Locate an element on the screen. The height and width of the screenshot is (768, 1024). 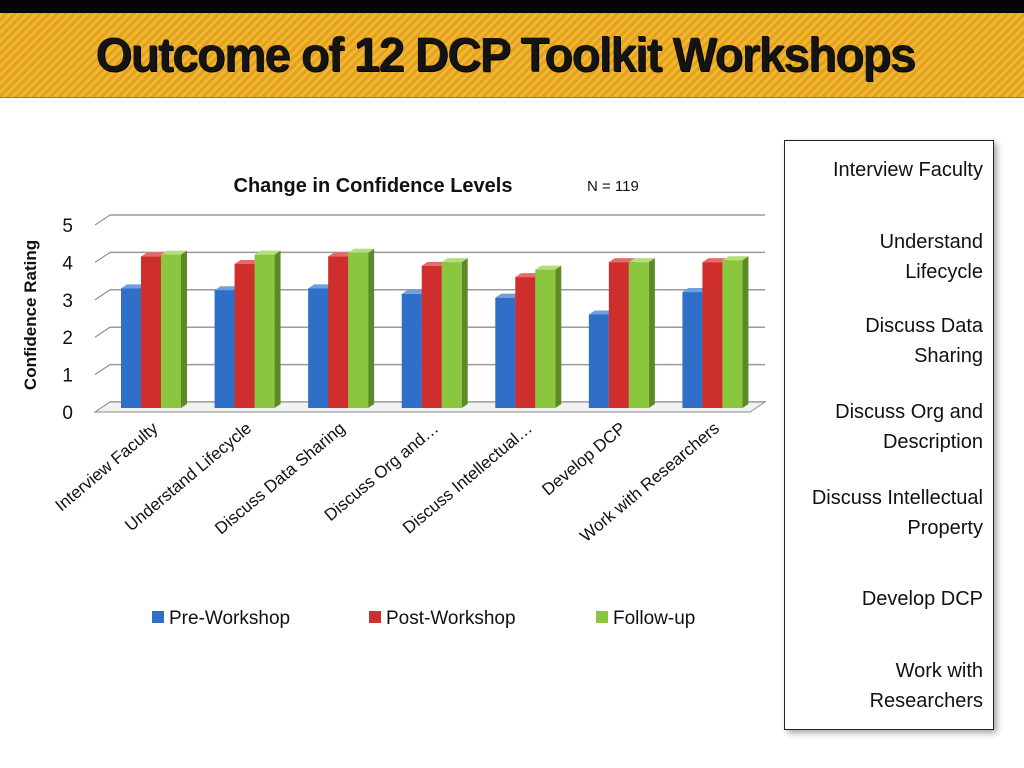
sample-size-note: N = 119 is located at coordinates (613, 186).